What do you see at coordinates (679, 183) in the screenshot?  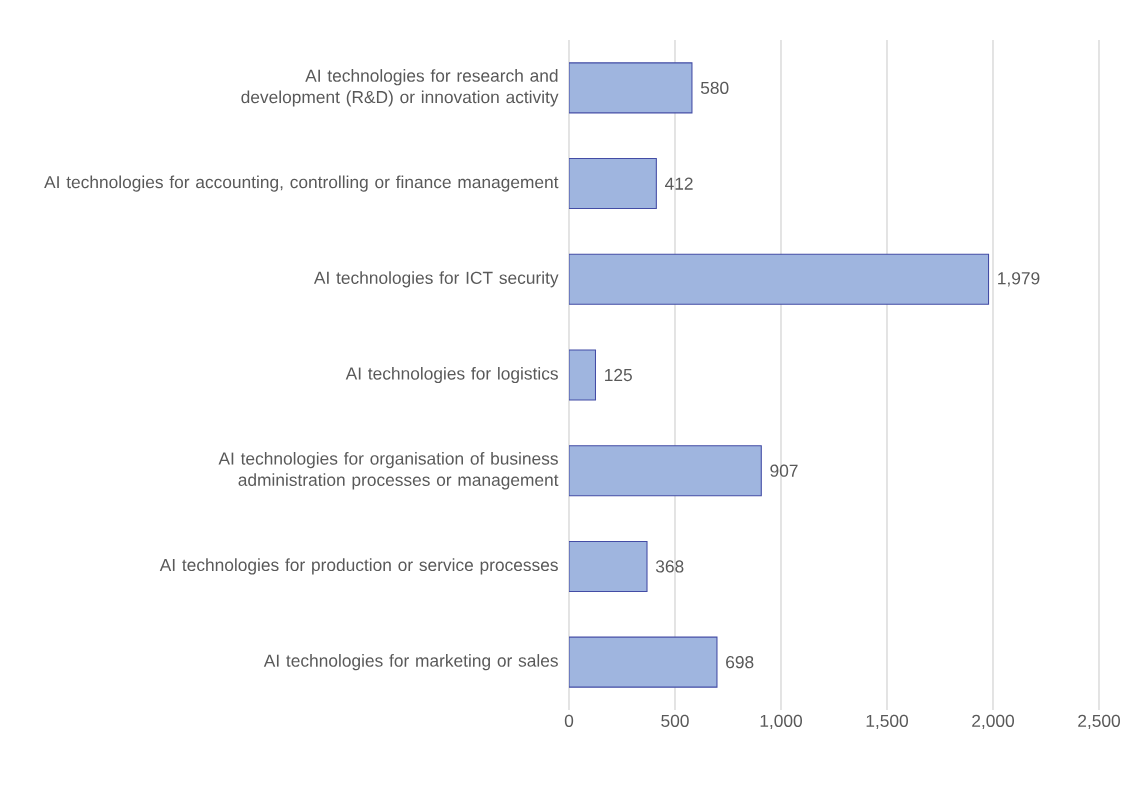 I see `data-label: 412` at bounding box center [679, 183].